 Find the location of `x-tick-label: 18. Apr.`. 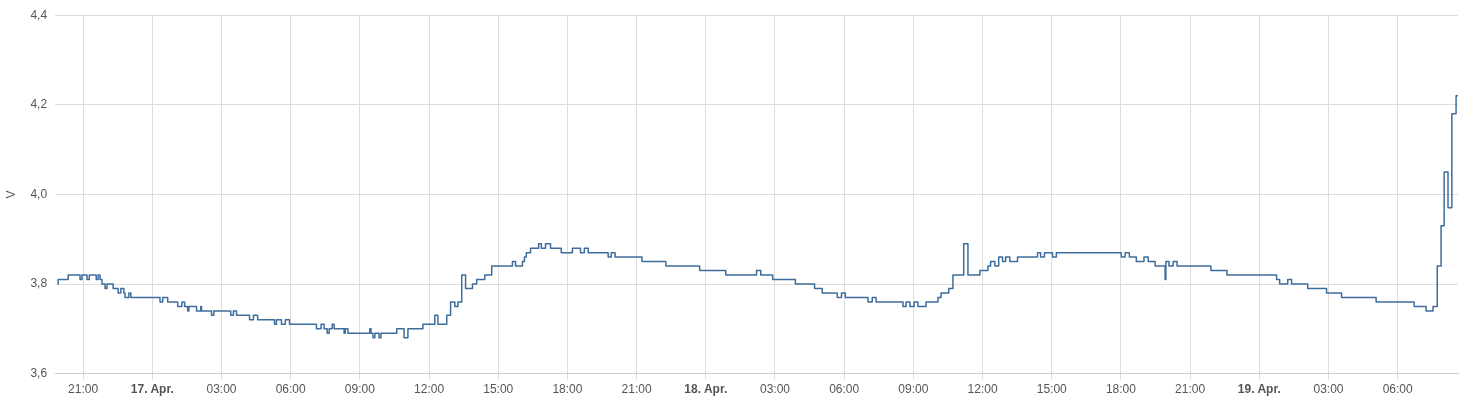

x-tick-label: 18. Apr. is located at coordinates (706, 389).